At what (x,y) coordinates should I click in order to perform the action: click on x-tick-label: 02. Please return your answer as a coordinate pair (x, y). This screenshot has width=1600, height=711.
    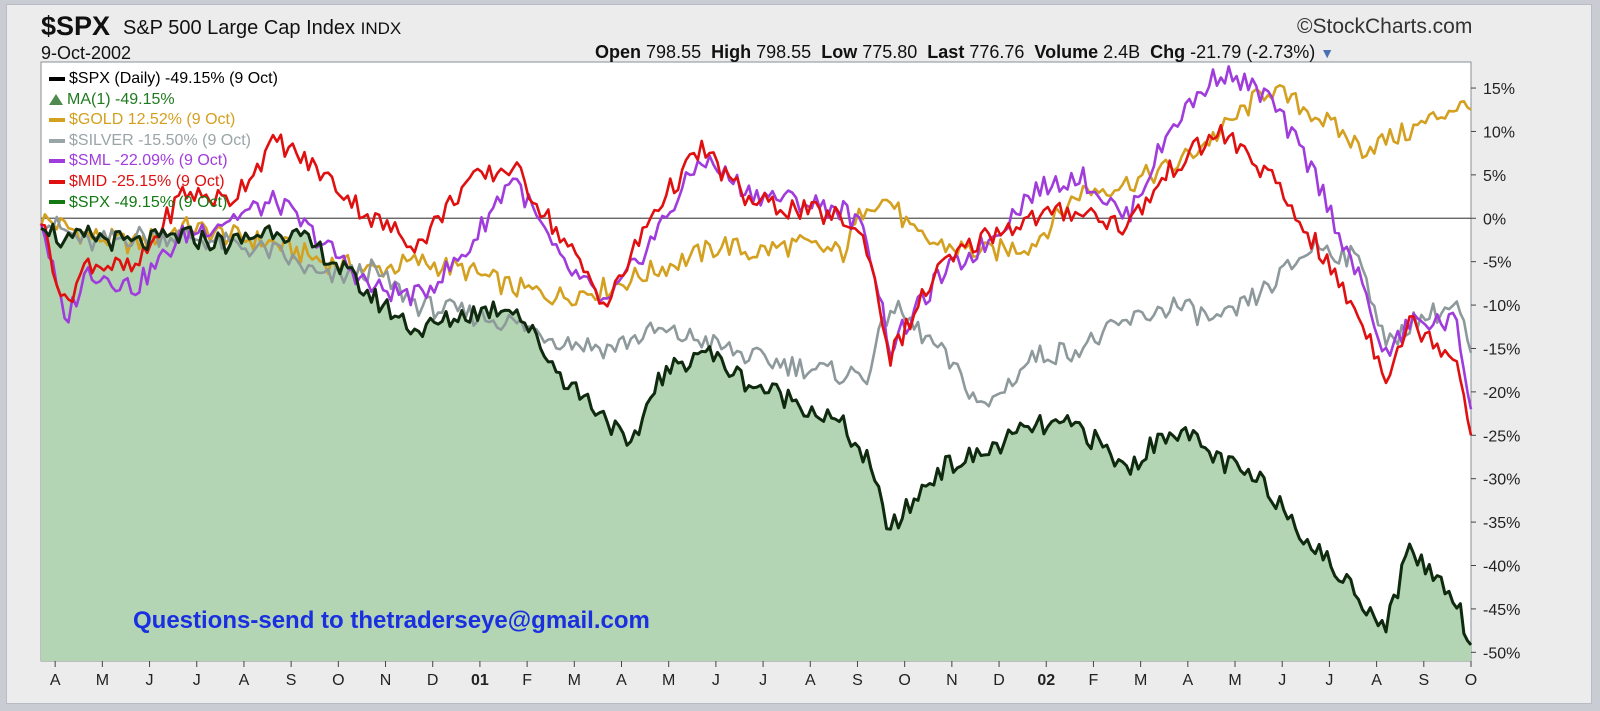
    Looking at the image, I should click on (1046, 680).